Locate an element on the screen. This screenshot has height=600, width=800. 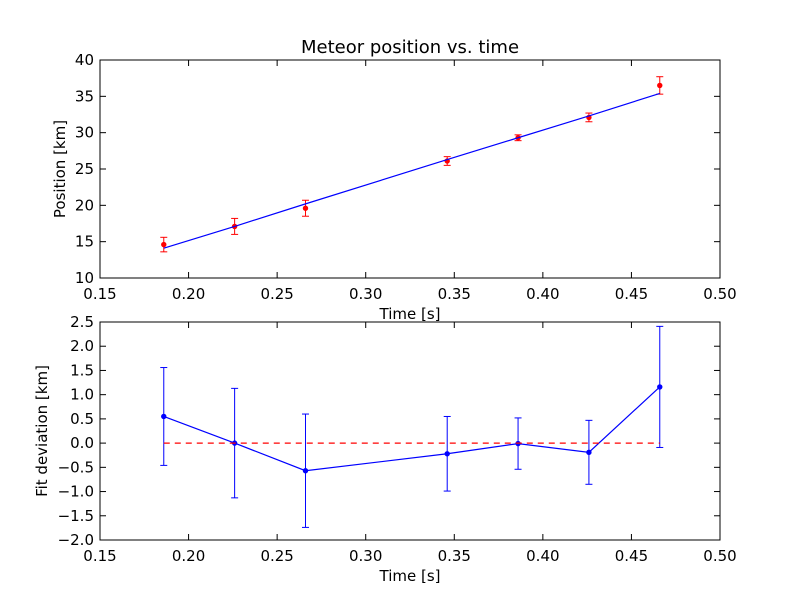
deviation-x-tick-label: 0.35 is located at coordinates (454, 556).